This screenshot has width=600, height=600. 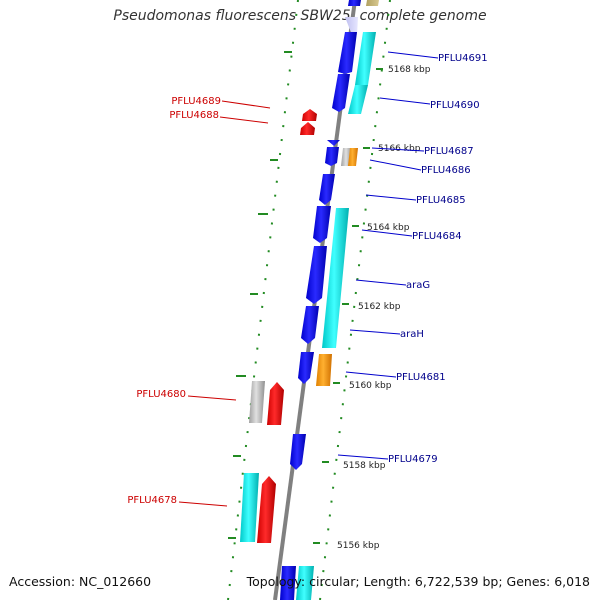 What do you see at coordinates (412, 334) in the screenshot?
I see `gene-label-arah: araH` at bounding box center [412, 334].